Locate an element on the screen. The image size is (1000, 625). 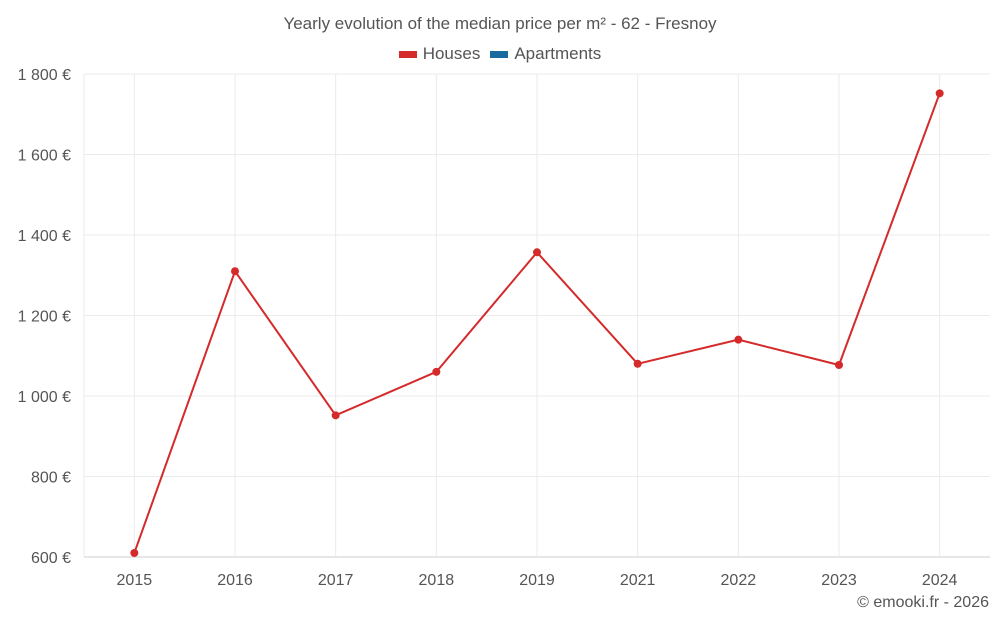
legend-item-apartments: Apartments is located at coordinates (545, 54).